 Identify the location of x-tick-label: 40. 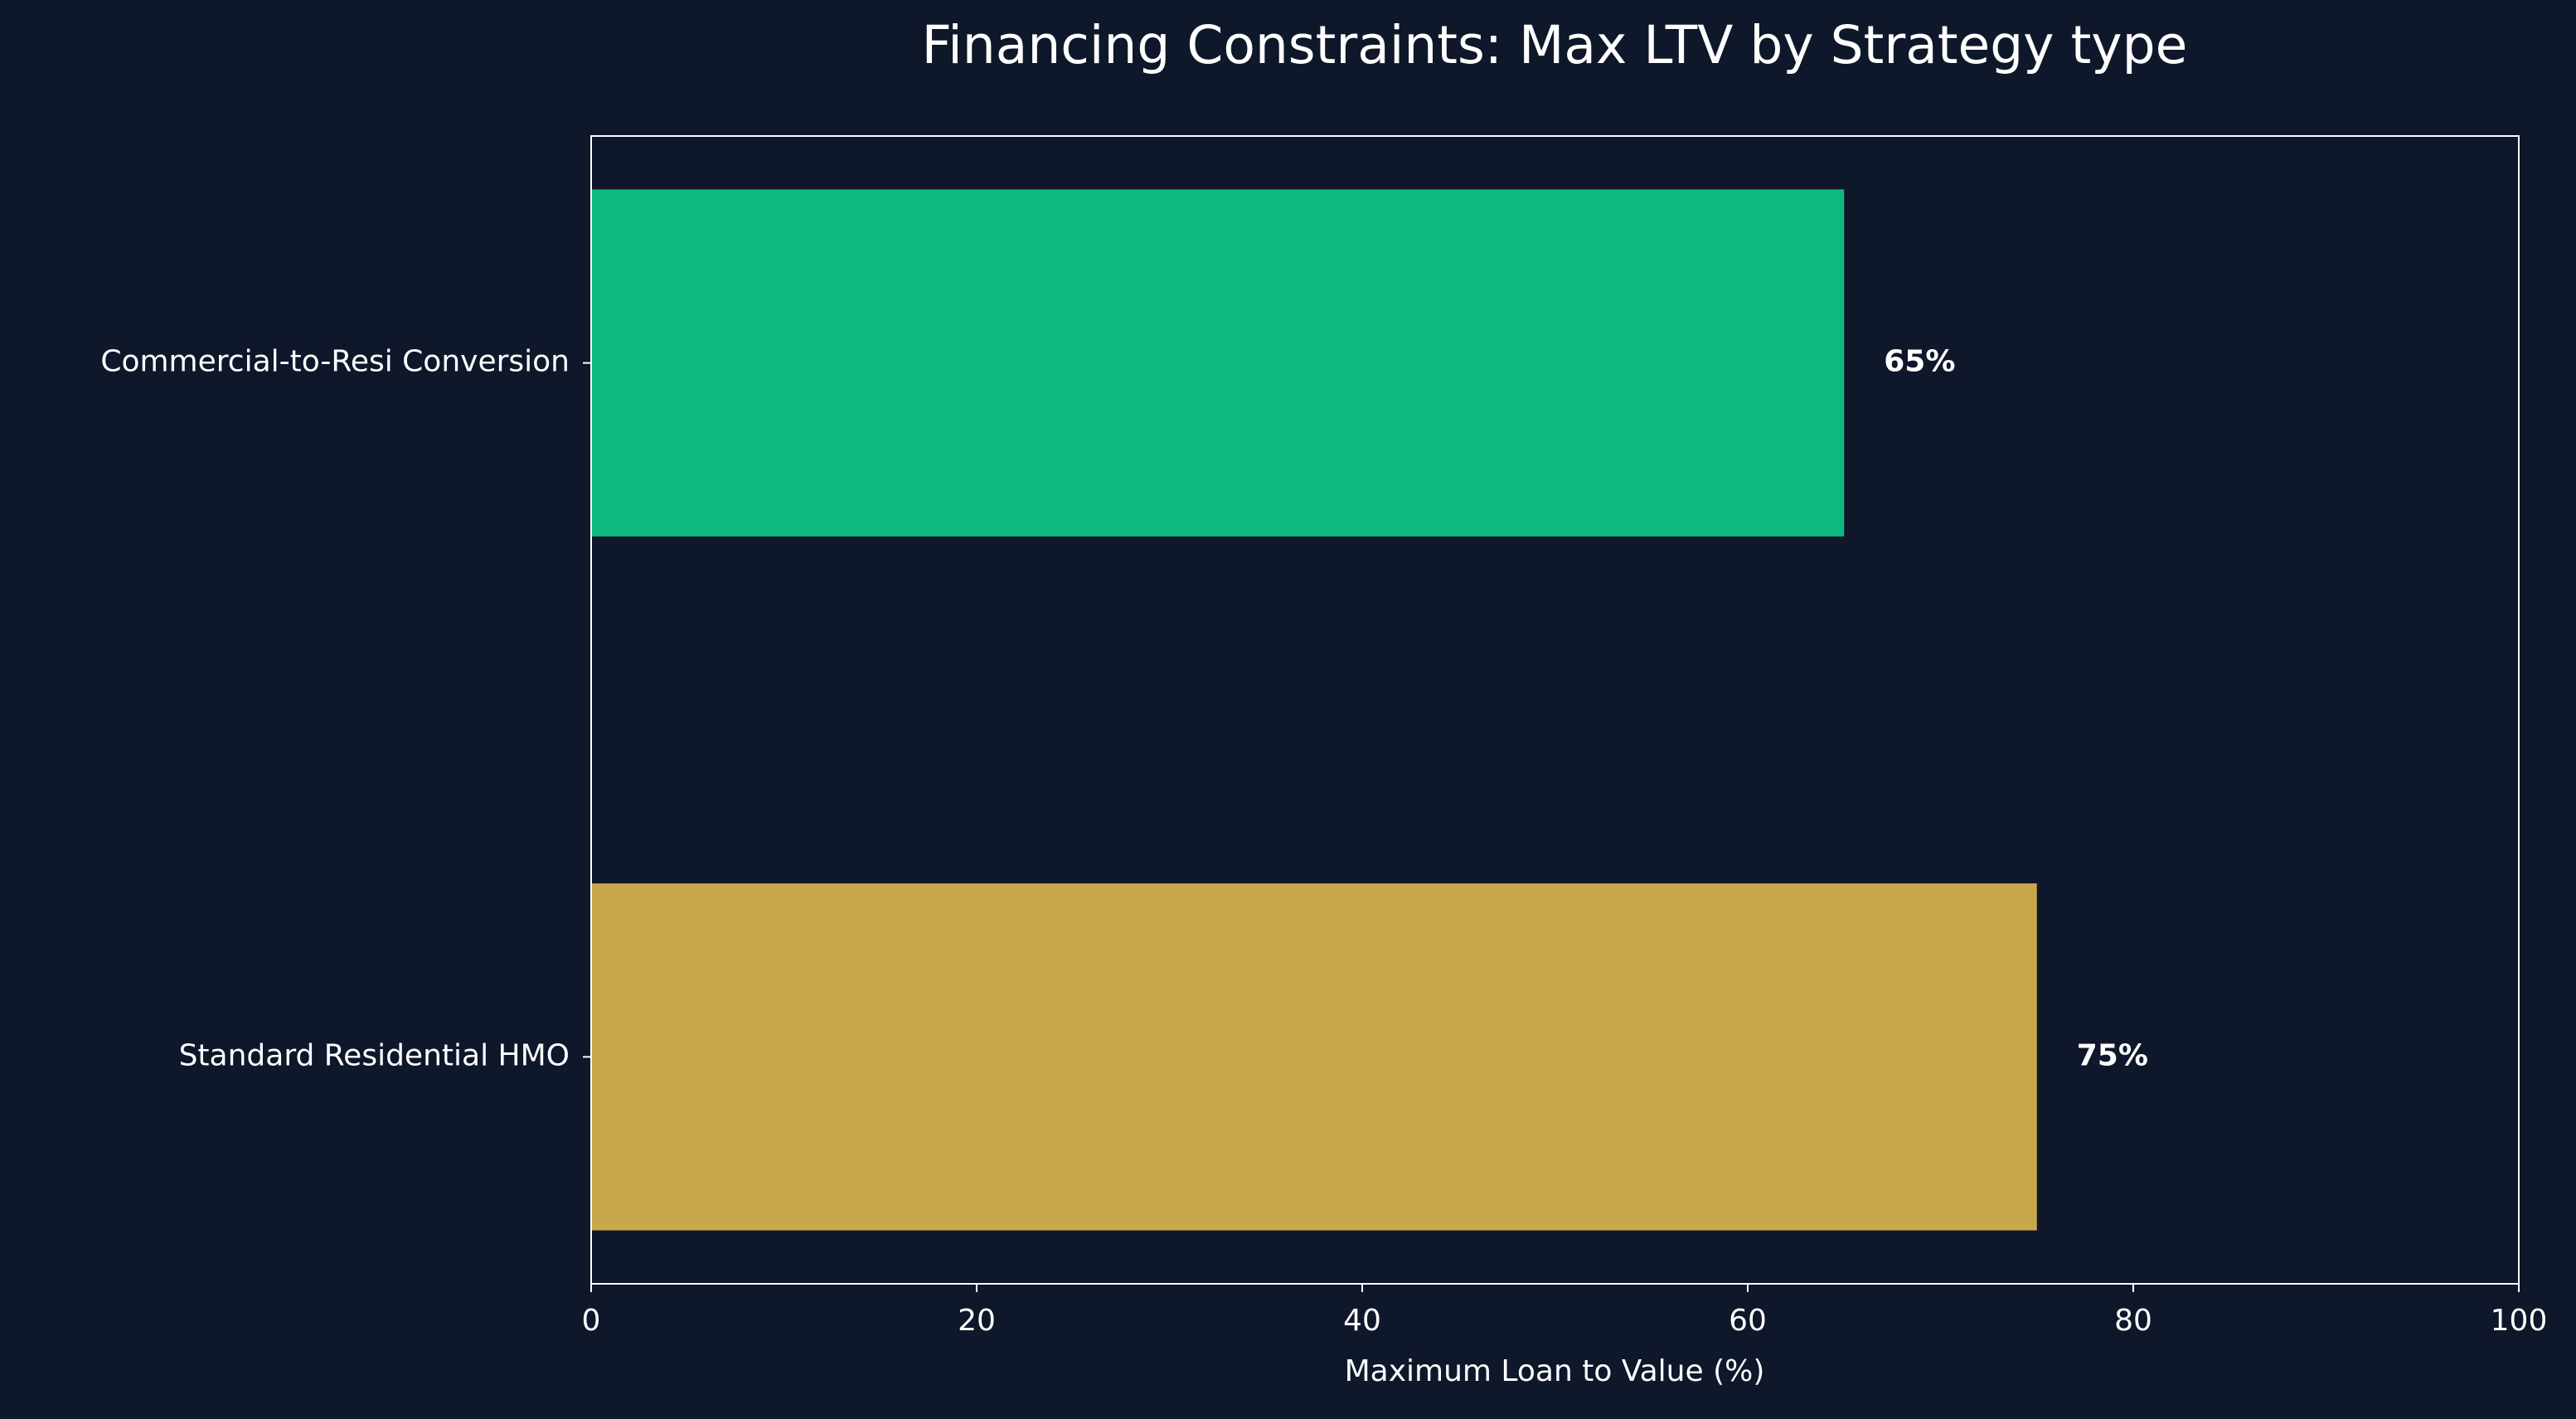
(1362, 1321).